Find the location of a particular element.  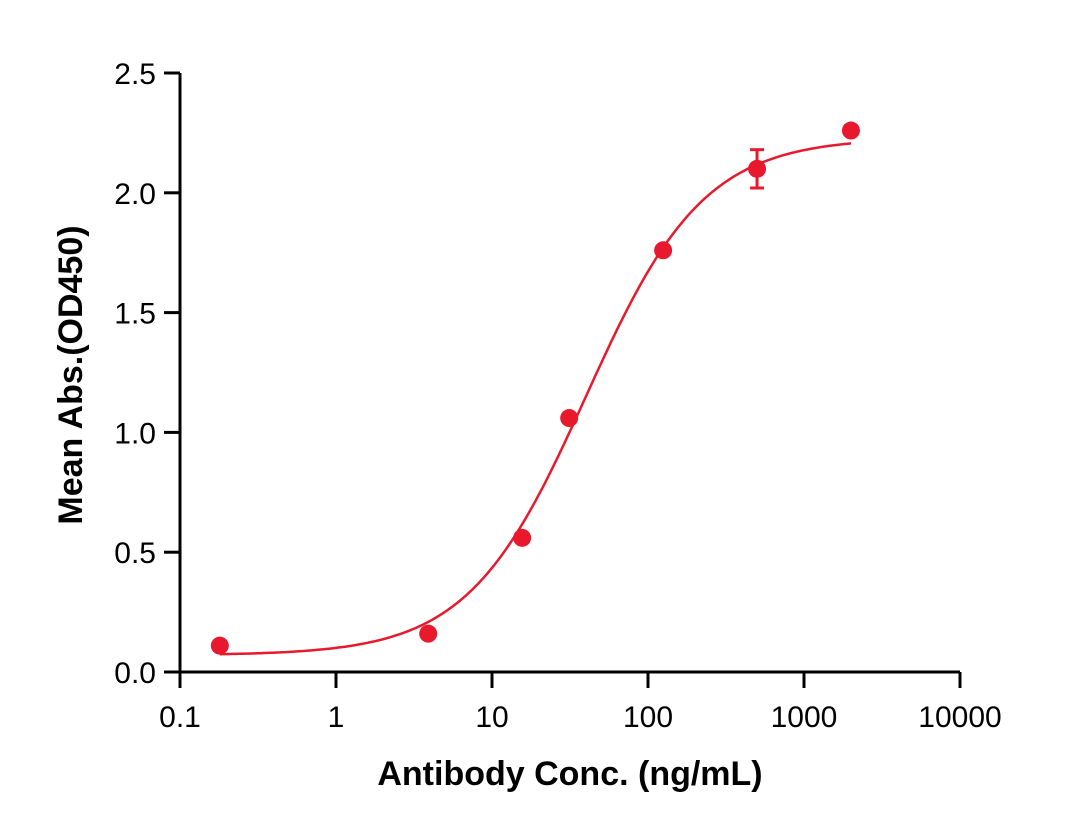

y-tick-label: 1.0 is located at coordinates (135, 433).